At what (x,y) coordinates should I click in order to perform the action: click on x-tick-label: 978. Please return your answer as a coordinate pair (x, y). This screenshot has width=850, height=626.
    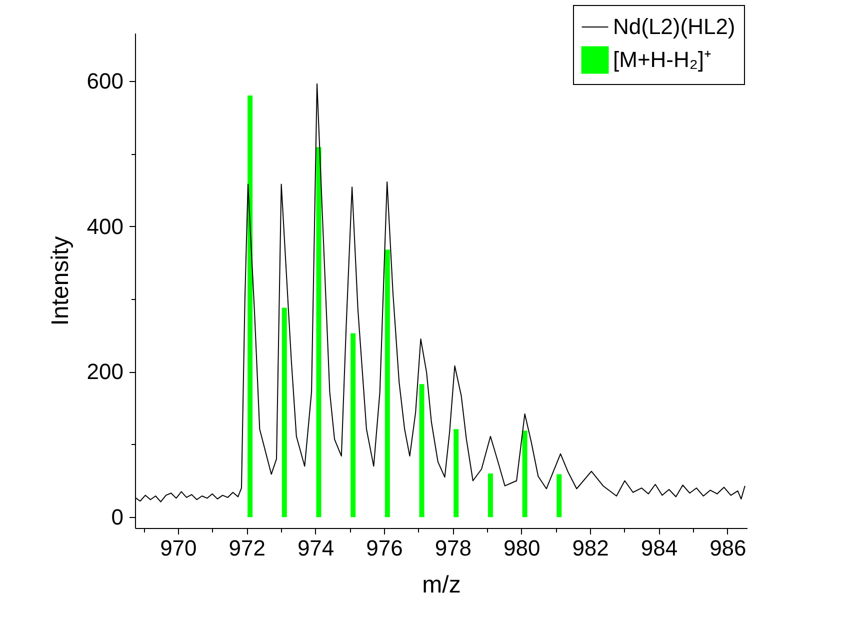
    Looking at the image, I should click on (453, 548).